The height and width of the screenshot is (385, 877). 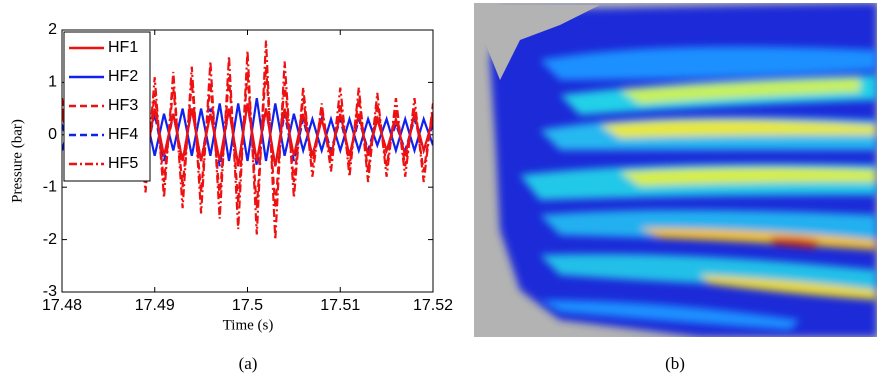 I want to click on legend-label: HF2, so click(x=123, y=76).